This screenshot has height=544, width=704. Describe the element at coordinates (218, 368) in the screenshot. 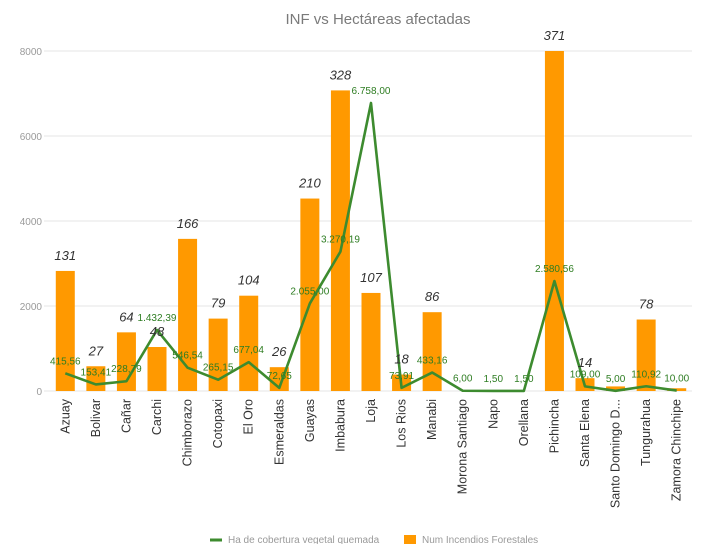

I see `line-value-label: 265,15` at that location.